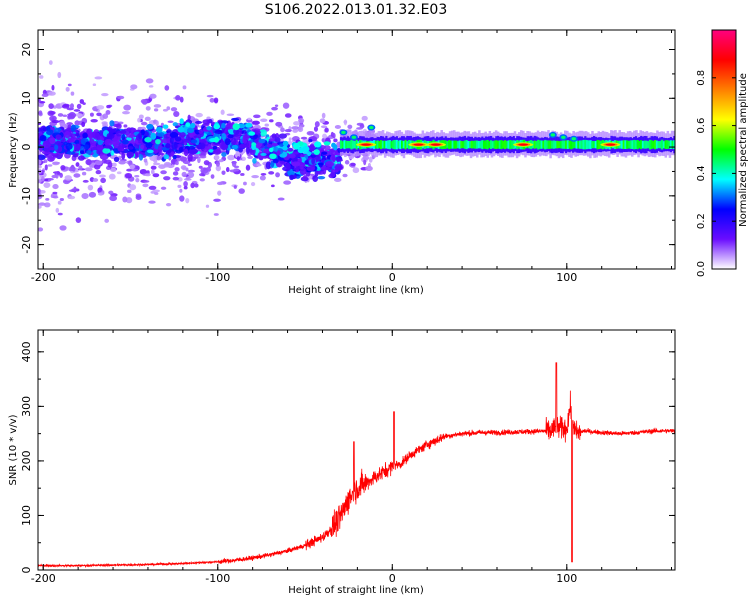 The height and width of the screenshot is (600, 750). What do you see at coordinates (26, 351) in the screenshot?
I see `snr-ytick-label: 400` at bounding box center [26, 351].